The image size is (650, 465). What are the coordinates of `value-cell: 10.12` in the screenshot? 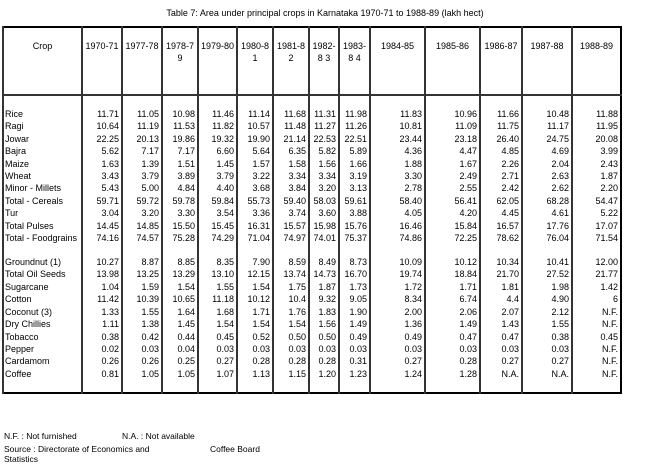 It's located at (254, 299).